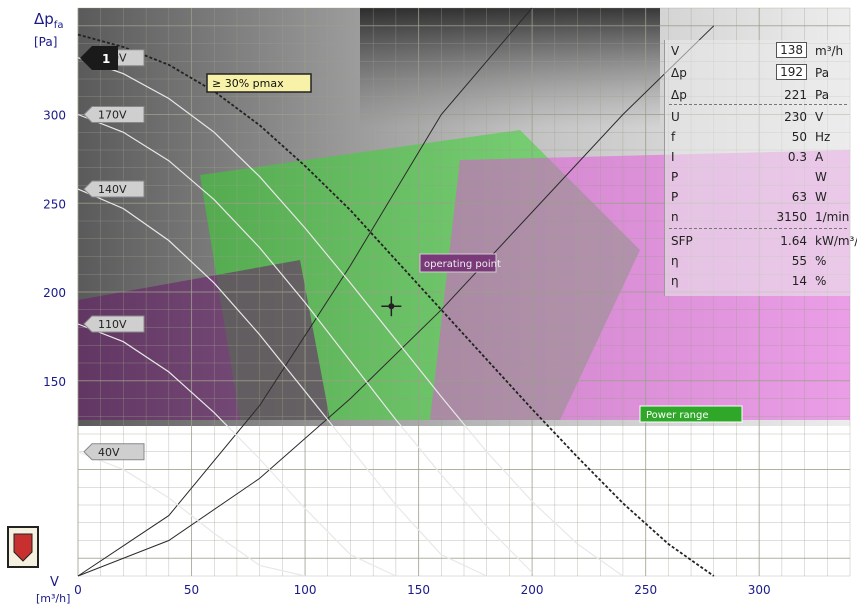  I want to click on x-tick-label: 250, so click(645, 590).